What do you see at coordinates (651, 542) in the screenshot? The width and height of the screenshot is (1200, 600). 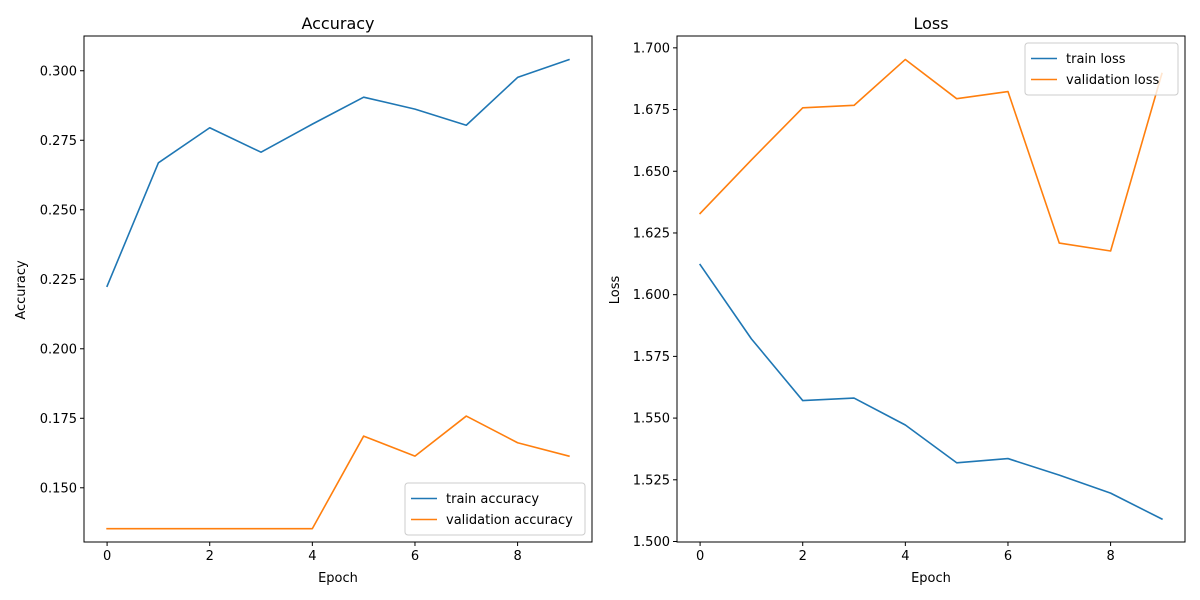 I see `y-tick-label: 1.500` at bounding box center [651, 542].